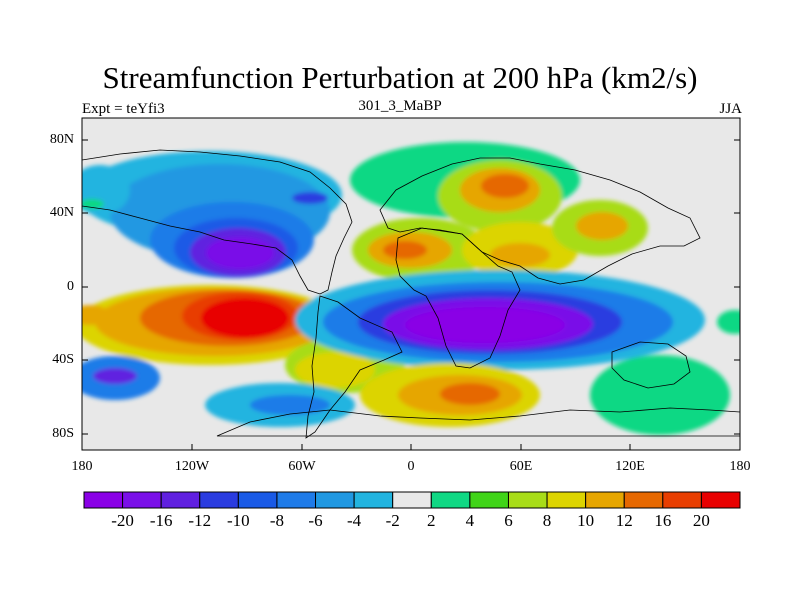  Describe the element at coordinates (354, 520) in the screenshot. I see `colorbar-tick-label: -4` at that location.